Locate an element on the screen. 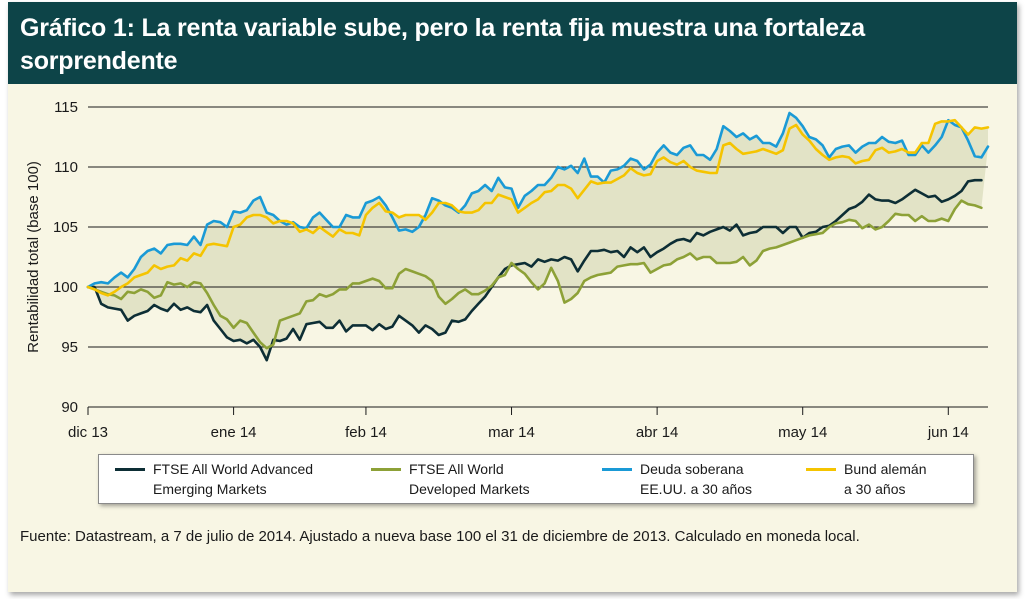  y-tick-label: 90 is located at coordinates (69, 407).